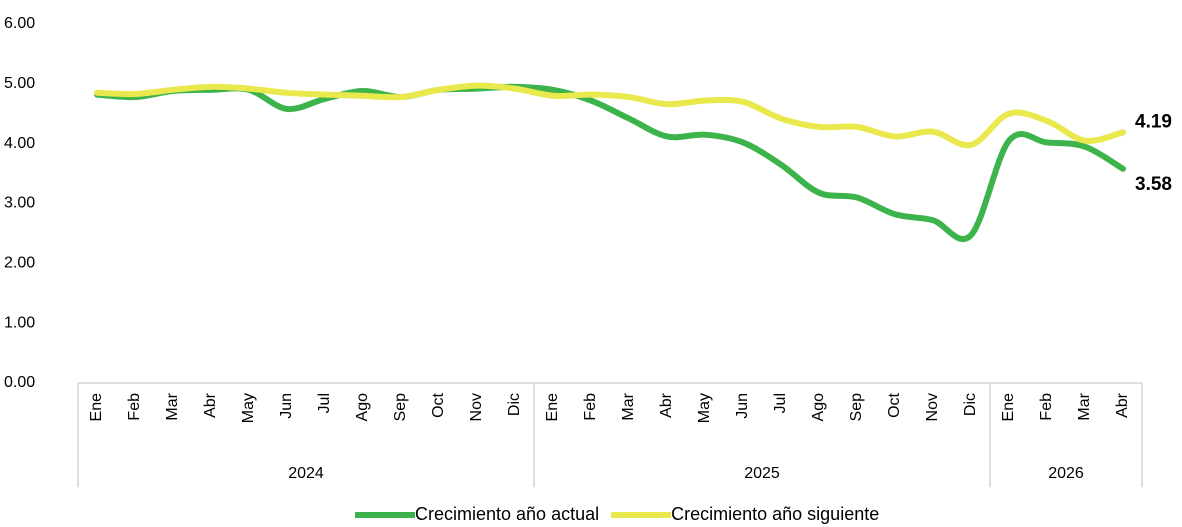 This screenshot has height=527, width=1182. Describe the element at coordinates (306, 473) in the screenshot. I see `group-label: 2024` at that location.